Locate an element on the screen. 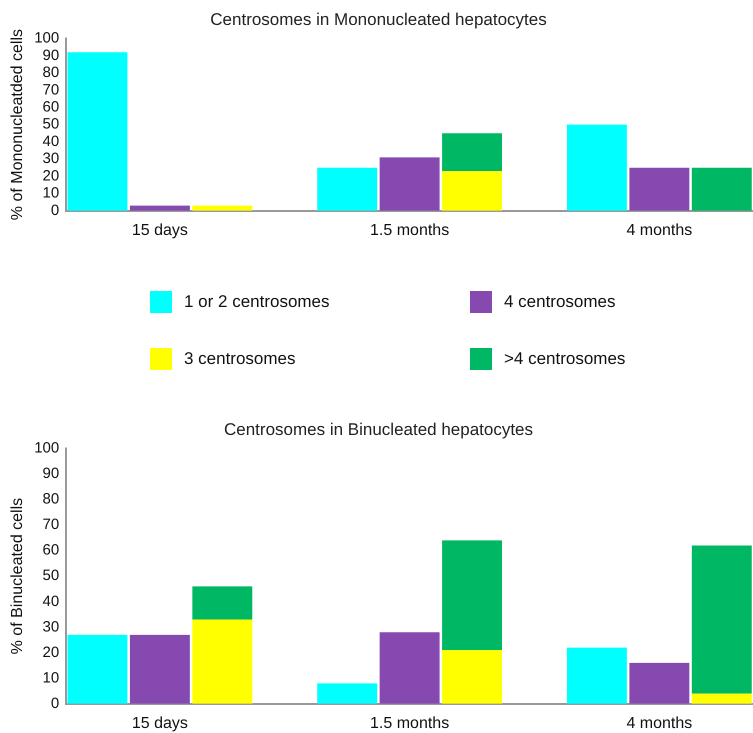 The height and width of the screenshot is (733, 753). legend-label: >4 centrosomes is located at coordinates (565, 358).